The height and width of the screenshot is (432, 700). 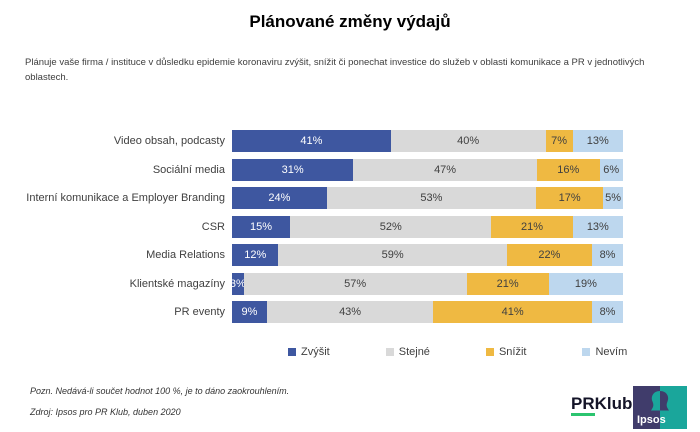 I want to click on bar-segment-zvýšit: 24%, so click(x=279, y=198).